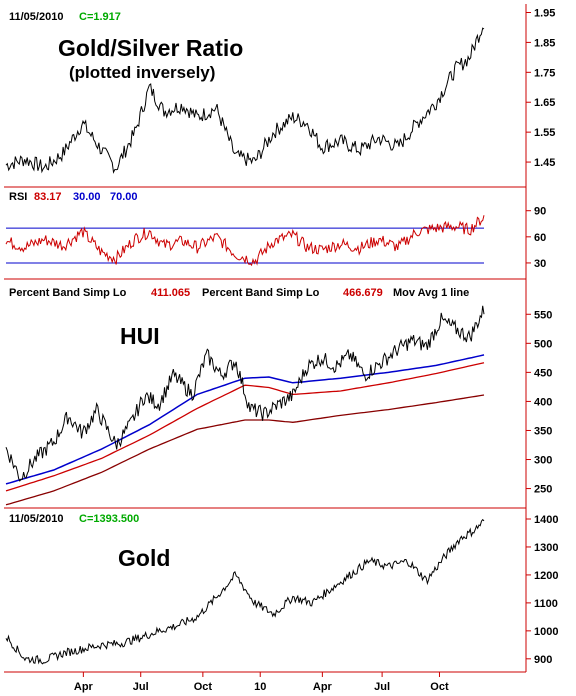 This screenshot has width=576, height=696. I want to click on ratio-date-label: 11/05/2010, so click(36, 17).